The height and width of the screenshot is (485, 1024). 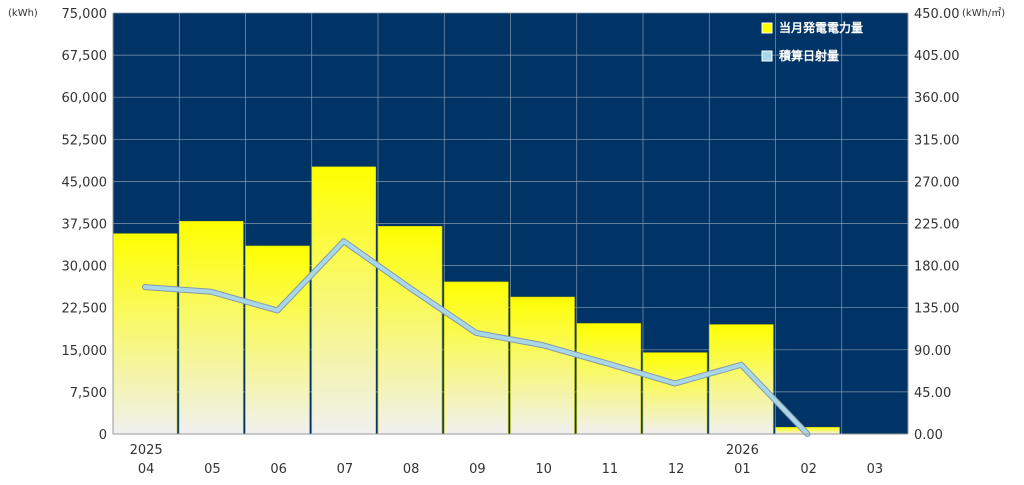 What do you see at coordinates (928, 435) in the screenshot?
I see `y-right-tick-label: 0.00` at bounding box center [928, 435].